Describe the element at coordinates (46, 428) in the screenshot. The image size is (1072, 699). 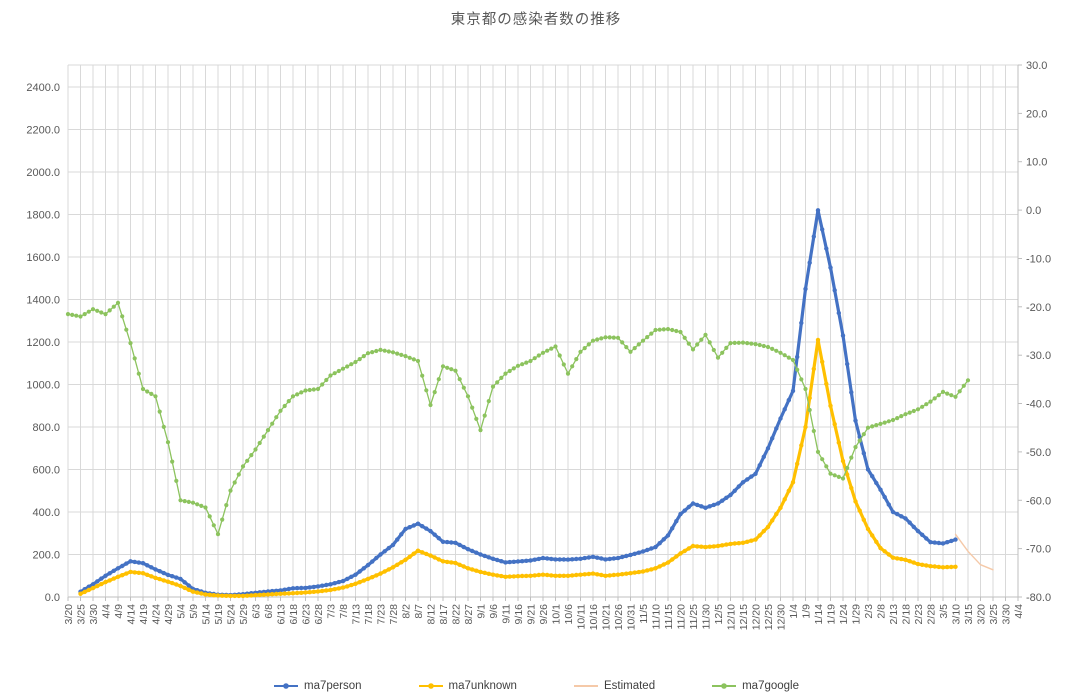
I see `svg-text: 800.0` at that location.